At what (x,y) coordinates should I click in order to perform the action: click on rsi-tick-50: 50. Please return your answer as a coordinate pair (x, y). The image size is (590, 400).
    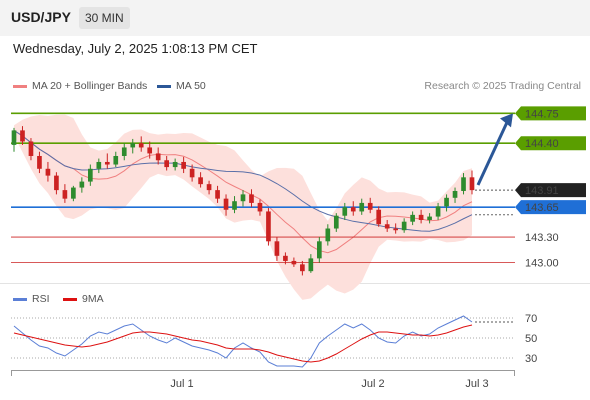
    Looking at the image, I should click on (531, 339).